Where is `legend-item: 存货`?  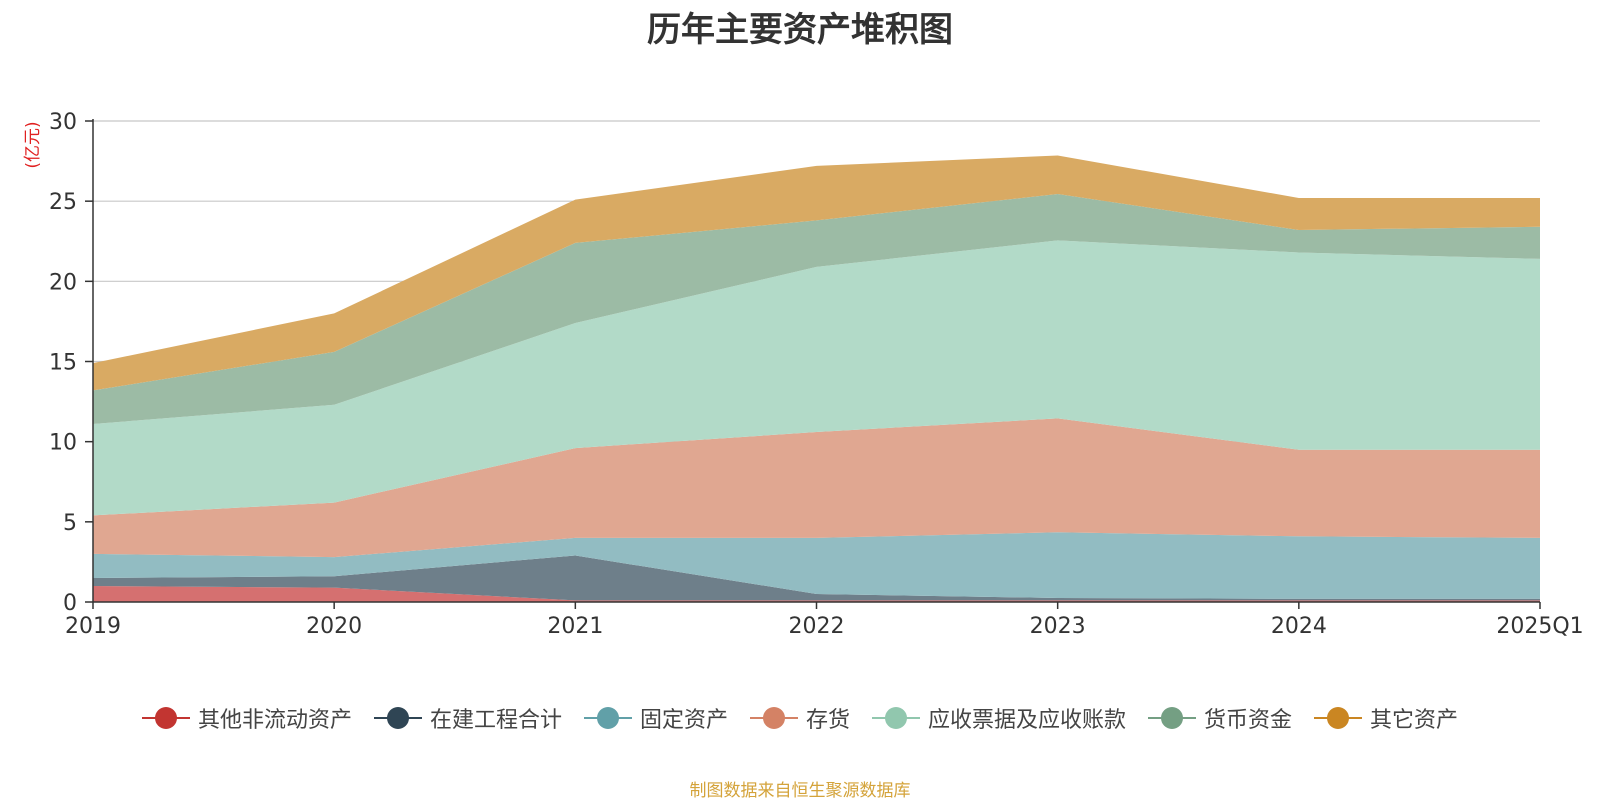 legend-item: 存货 is located at coordinates (799, 718).